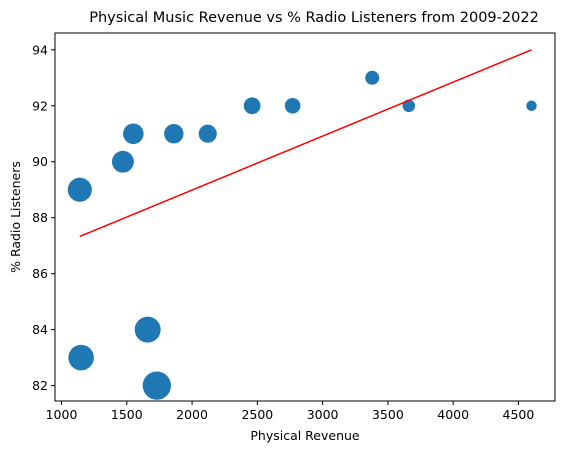 The width and height of the screenshot is (573, 453). Describe the element at coordinates (127, 414) in the screenshot. I see `x-tick-label: 1500` at that location.